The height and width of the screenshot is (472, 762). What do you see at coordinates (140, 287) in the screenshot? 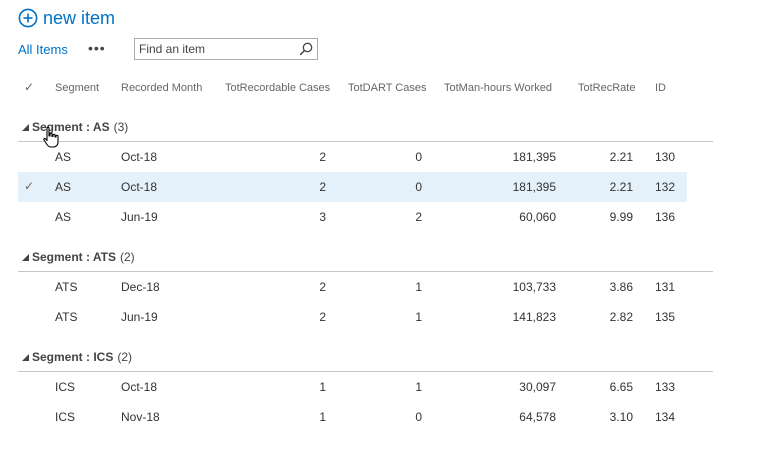
I see `cell-recorded-month: Dec-18` at bounding box center [140, 287].